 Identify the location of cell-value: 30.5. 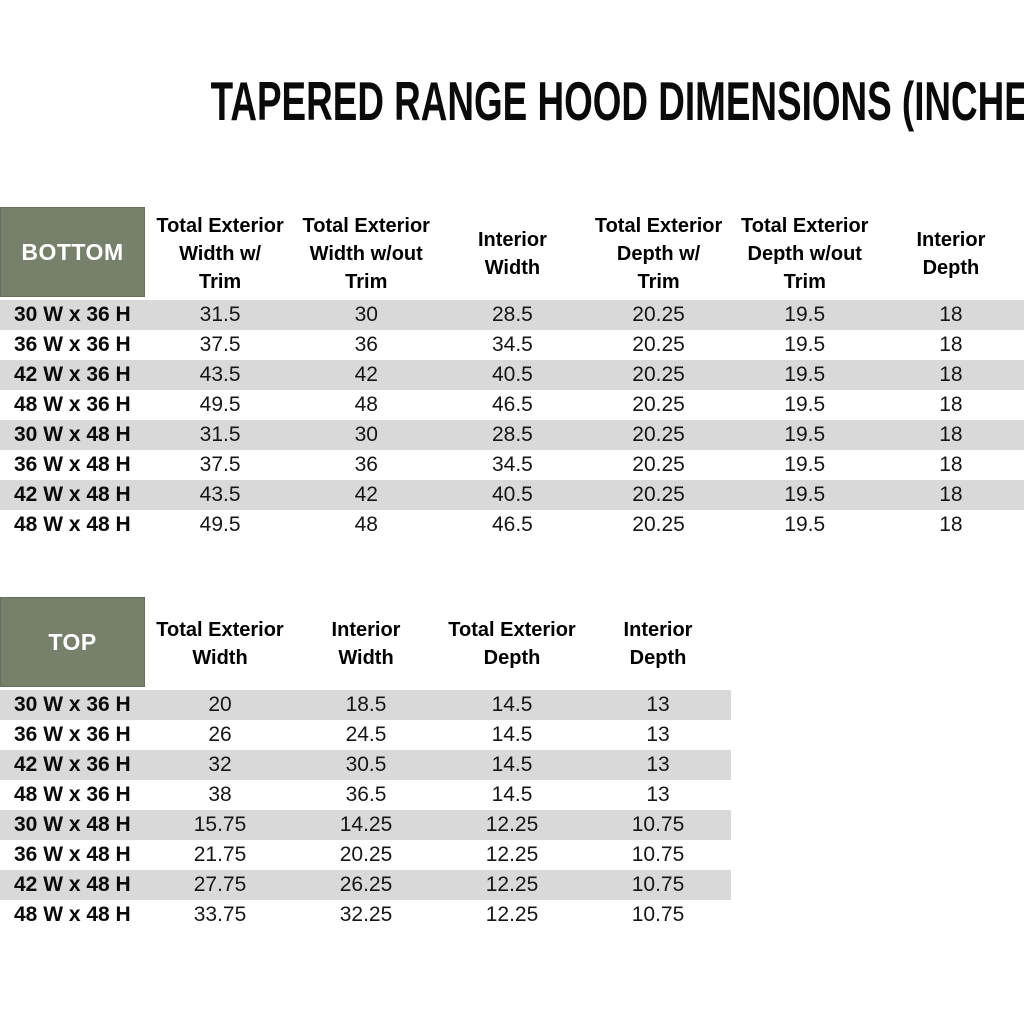
(366, 764).